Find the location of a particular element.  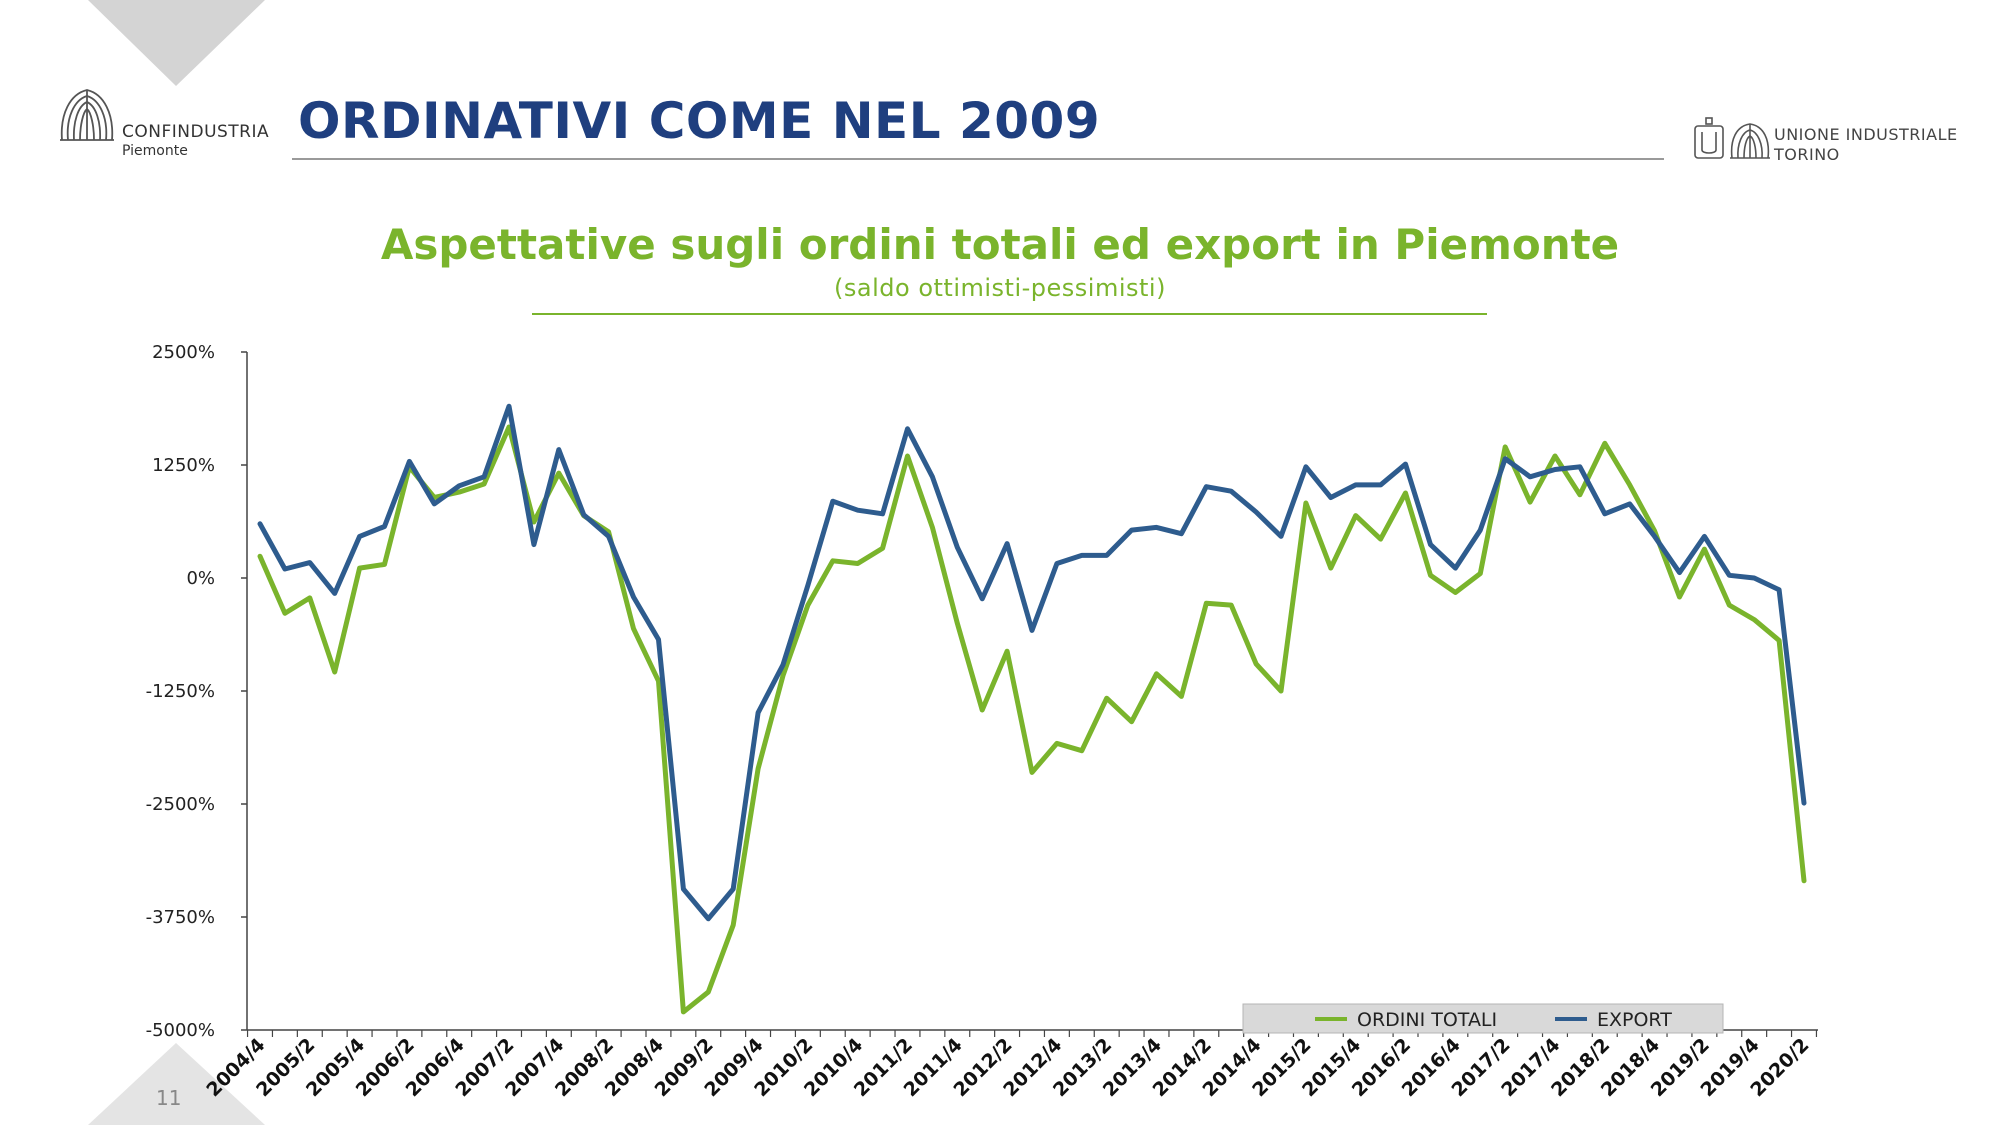

page-number: 11 is located at coordinates (169, 1098).